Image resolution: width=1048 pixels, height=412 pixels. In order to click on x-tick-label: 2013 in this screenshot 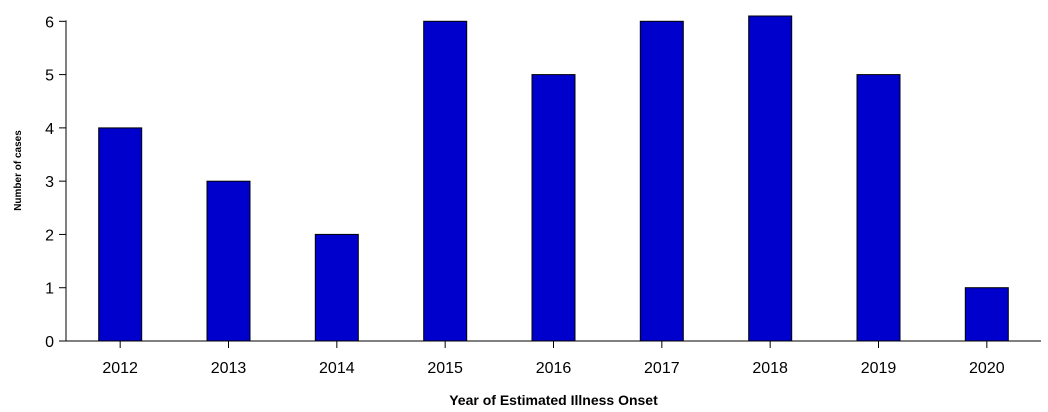, I will do `click(229, 368)`.